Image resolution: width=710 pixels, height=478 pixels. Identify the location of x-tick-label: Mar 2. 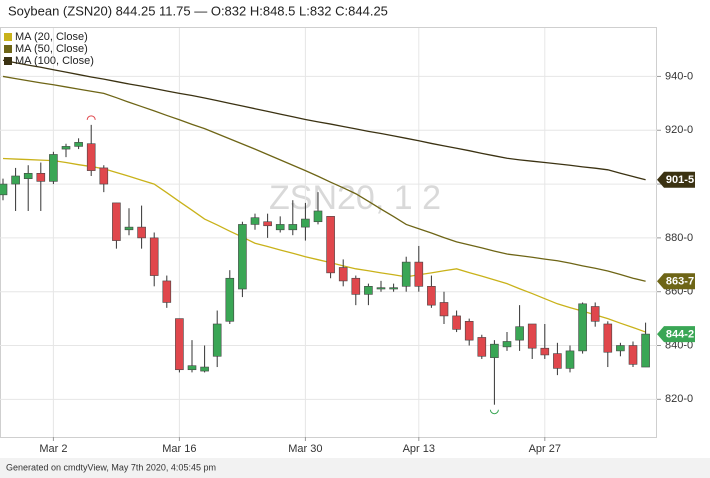
(53, 449).